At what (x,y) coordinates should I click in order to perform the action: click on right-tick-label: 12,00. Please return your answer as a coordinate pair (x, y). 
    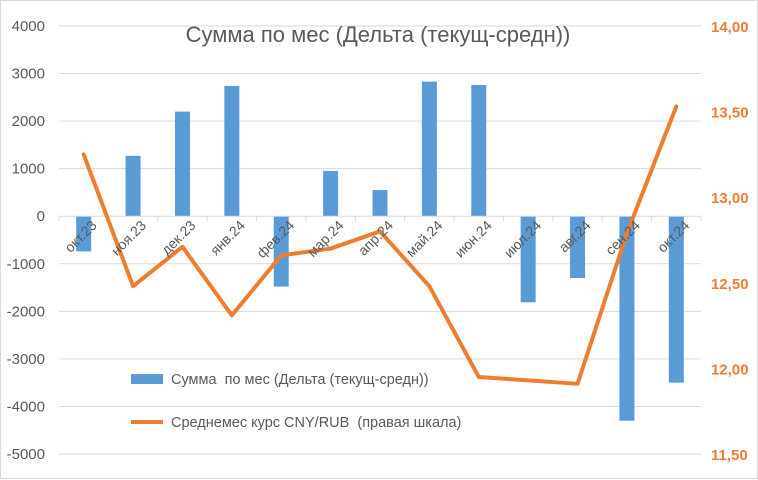
    Looking at the image, I should click on (730, 369).